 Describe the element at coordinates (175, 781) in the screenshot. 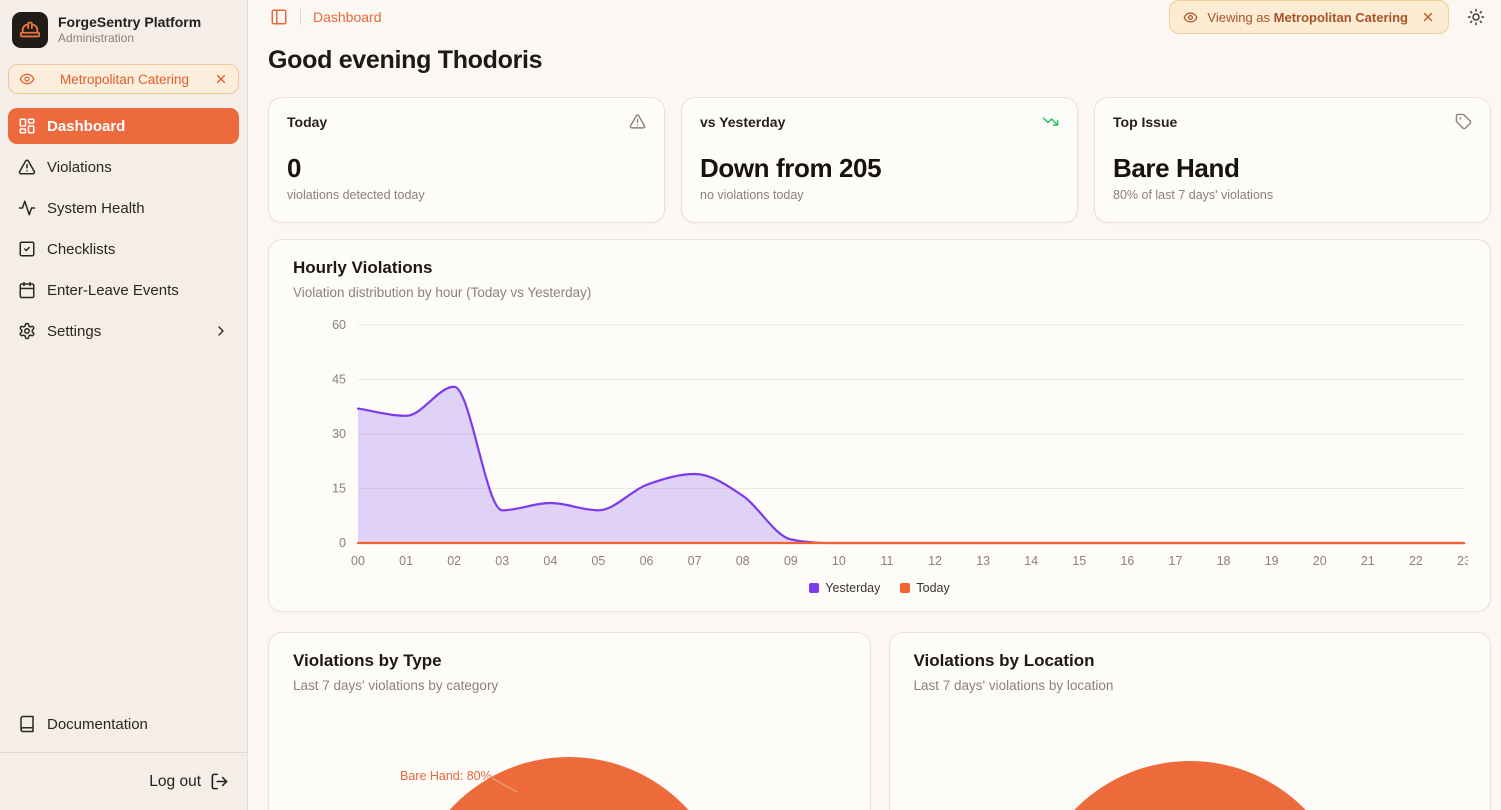

I see `logout-label: Log out` at that location.